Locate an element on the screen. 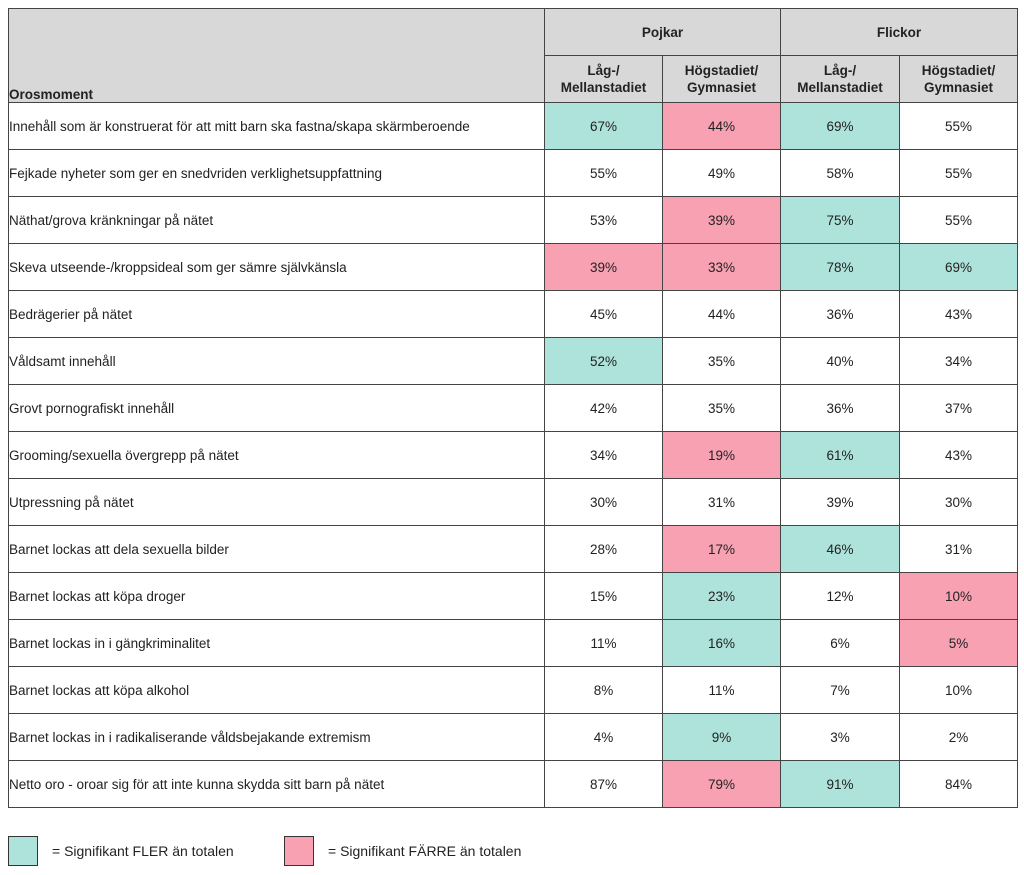  value-cell: 45% is located at coordinates (603, 314).